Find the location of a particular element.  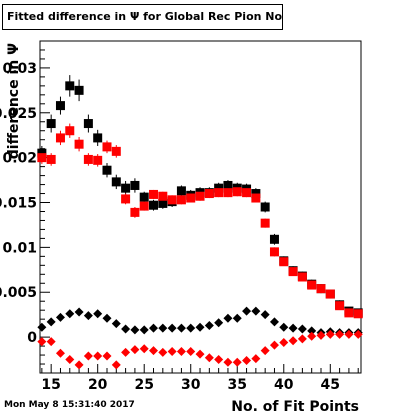

x-tick-label: 30 is located at coordinates (191, 385).